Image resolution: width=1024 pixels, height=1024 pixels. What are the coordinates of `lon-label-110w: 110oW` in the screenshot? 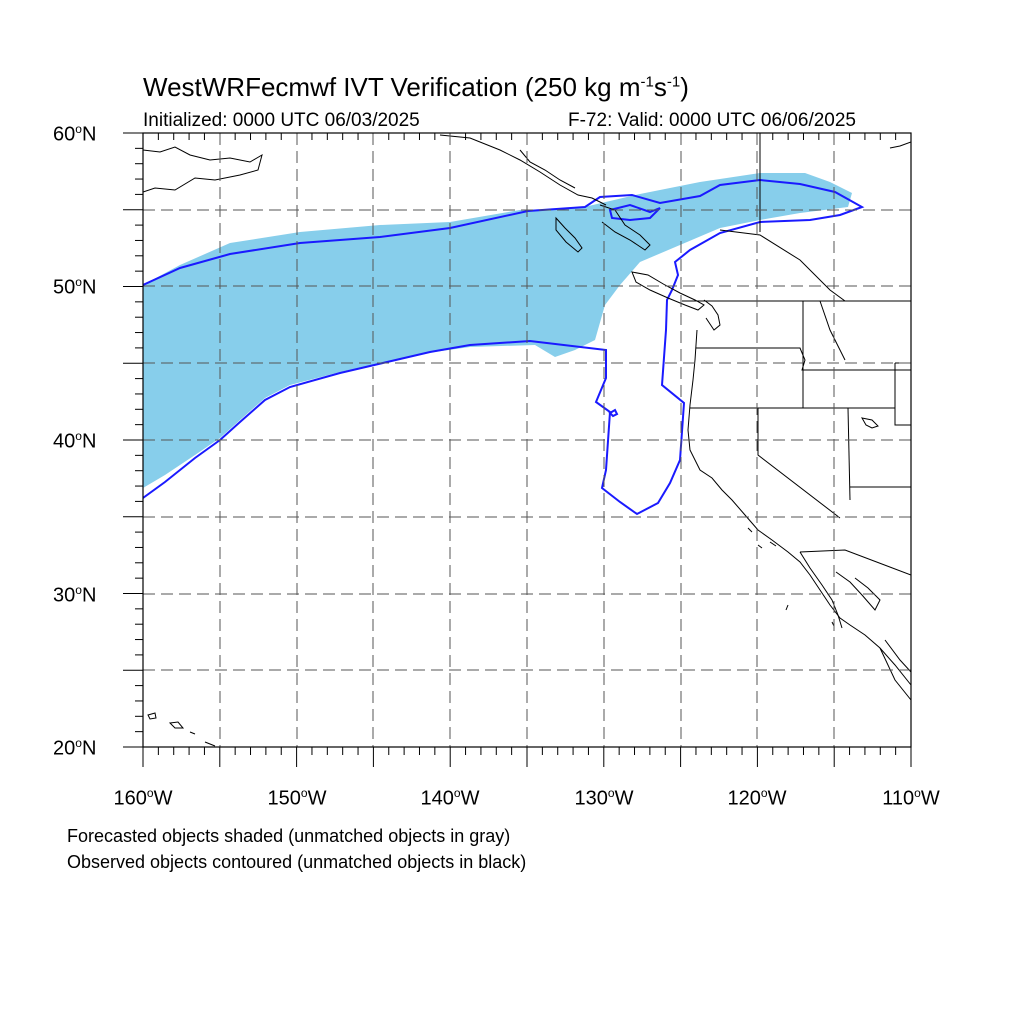 It's located at (911, 798).